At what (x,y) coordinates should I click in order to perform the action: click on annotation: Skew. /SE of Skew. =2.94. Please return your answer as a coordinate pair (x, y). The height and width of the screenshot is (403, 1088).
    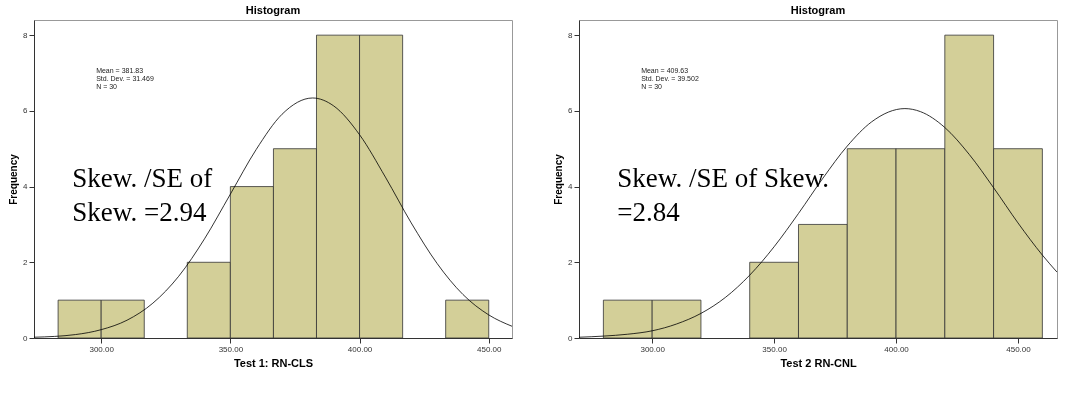
    Looking at the image, I should click on (142, 195).